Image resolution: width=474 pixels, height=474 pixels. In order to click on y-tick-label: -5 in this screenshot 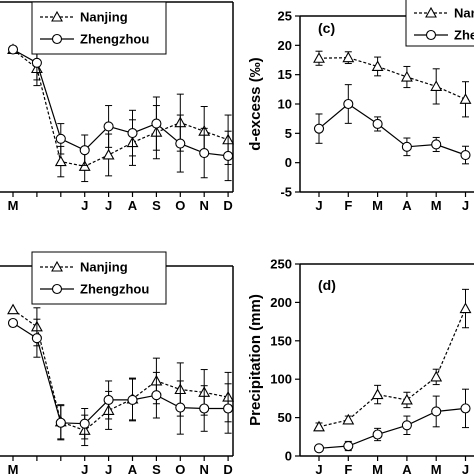, I will do `click(286, 192)`.